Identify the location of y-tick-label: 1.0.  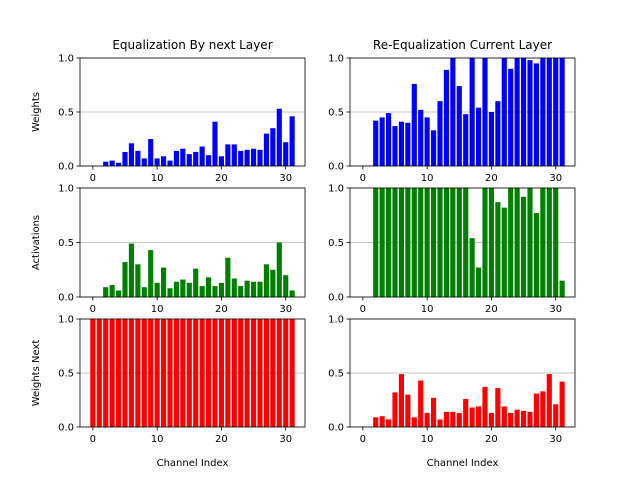
(336, 189).